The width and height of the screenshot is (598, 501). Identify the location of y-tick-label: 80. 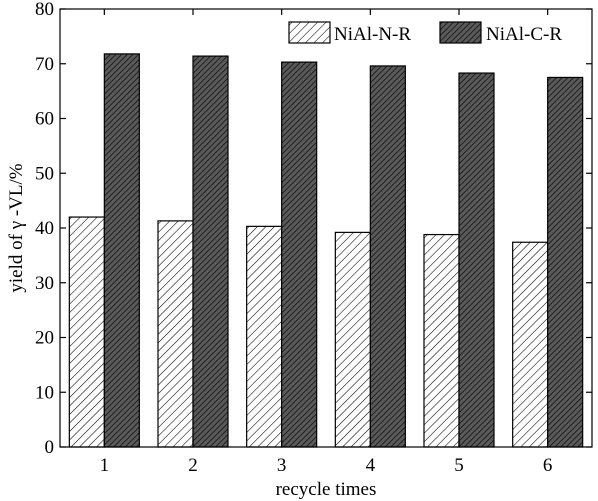
(44, 10).